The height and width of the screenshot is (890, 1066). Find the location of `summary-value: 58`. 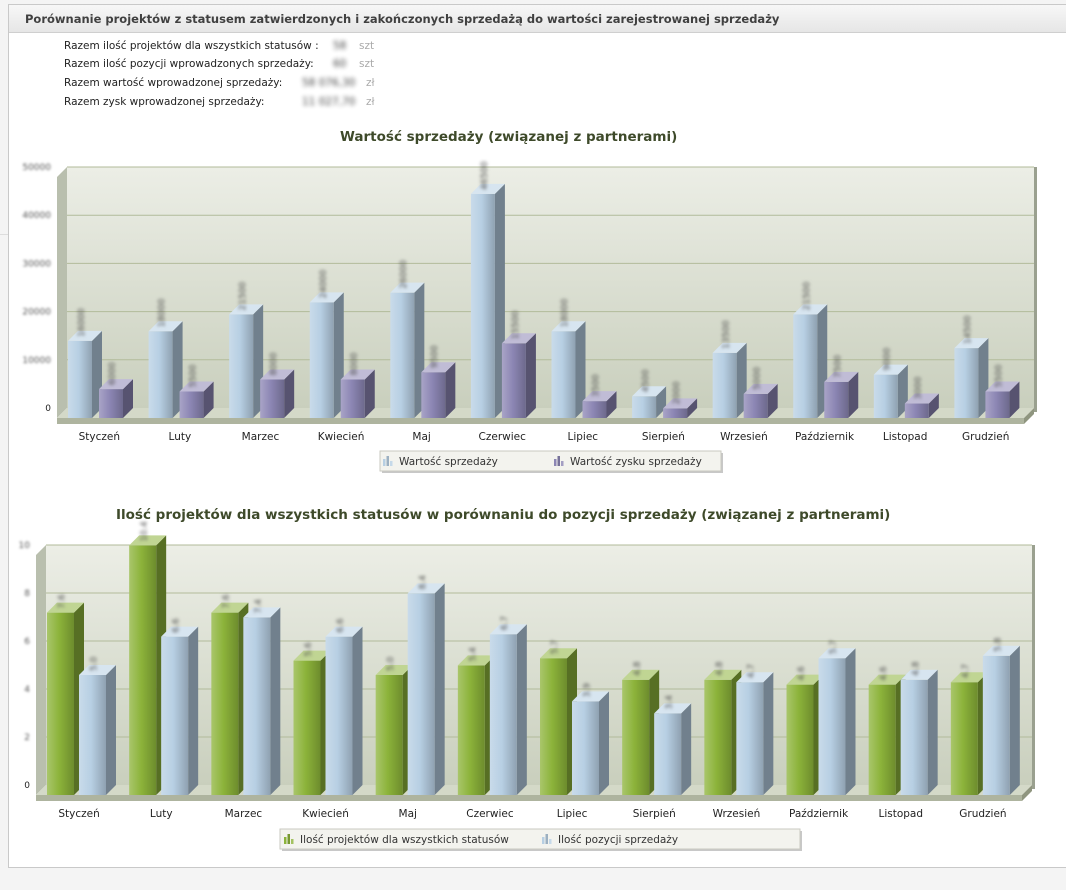

summary-value: 58 is located at coordinates (340, 46).